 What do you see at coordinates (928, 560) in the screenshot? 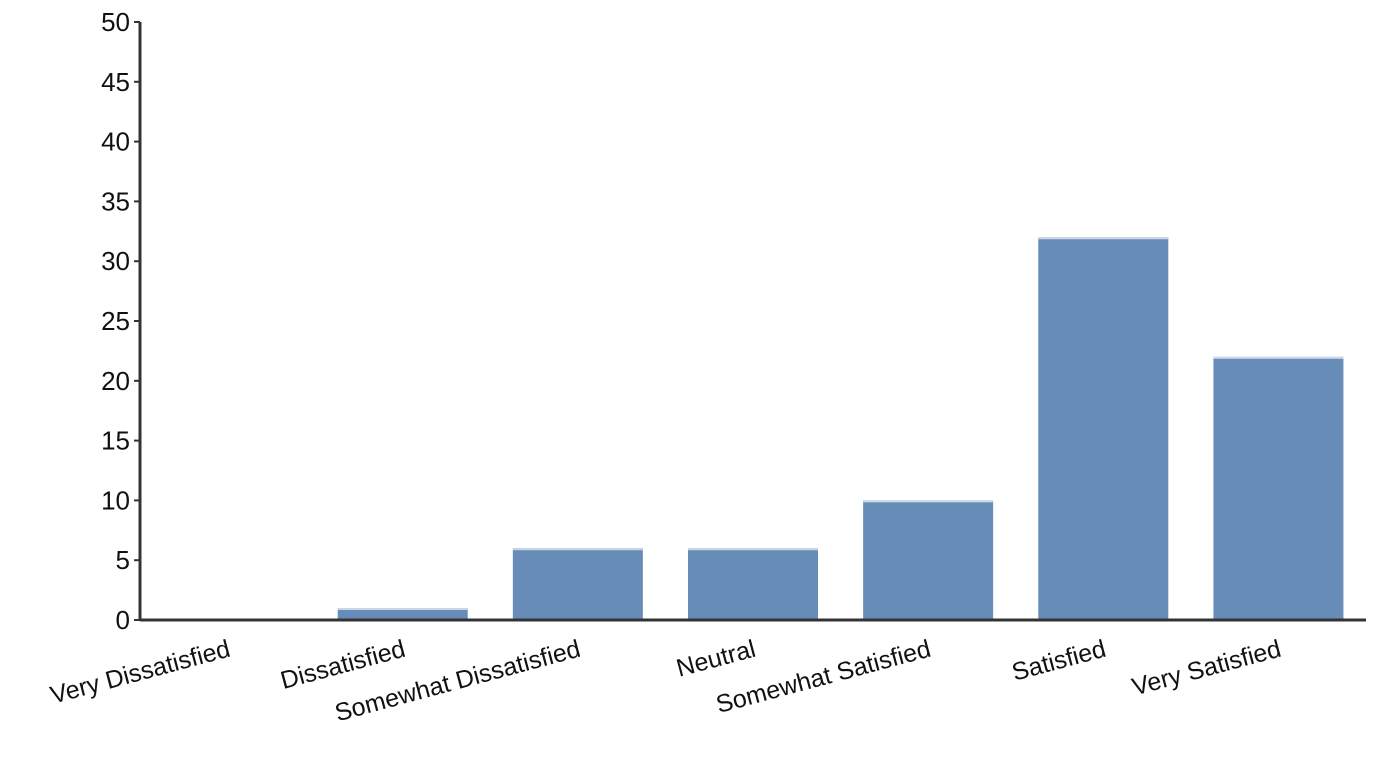
I see `bar-somewhat-satisfied` at bounding box center [928, 560].